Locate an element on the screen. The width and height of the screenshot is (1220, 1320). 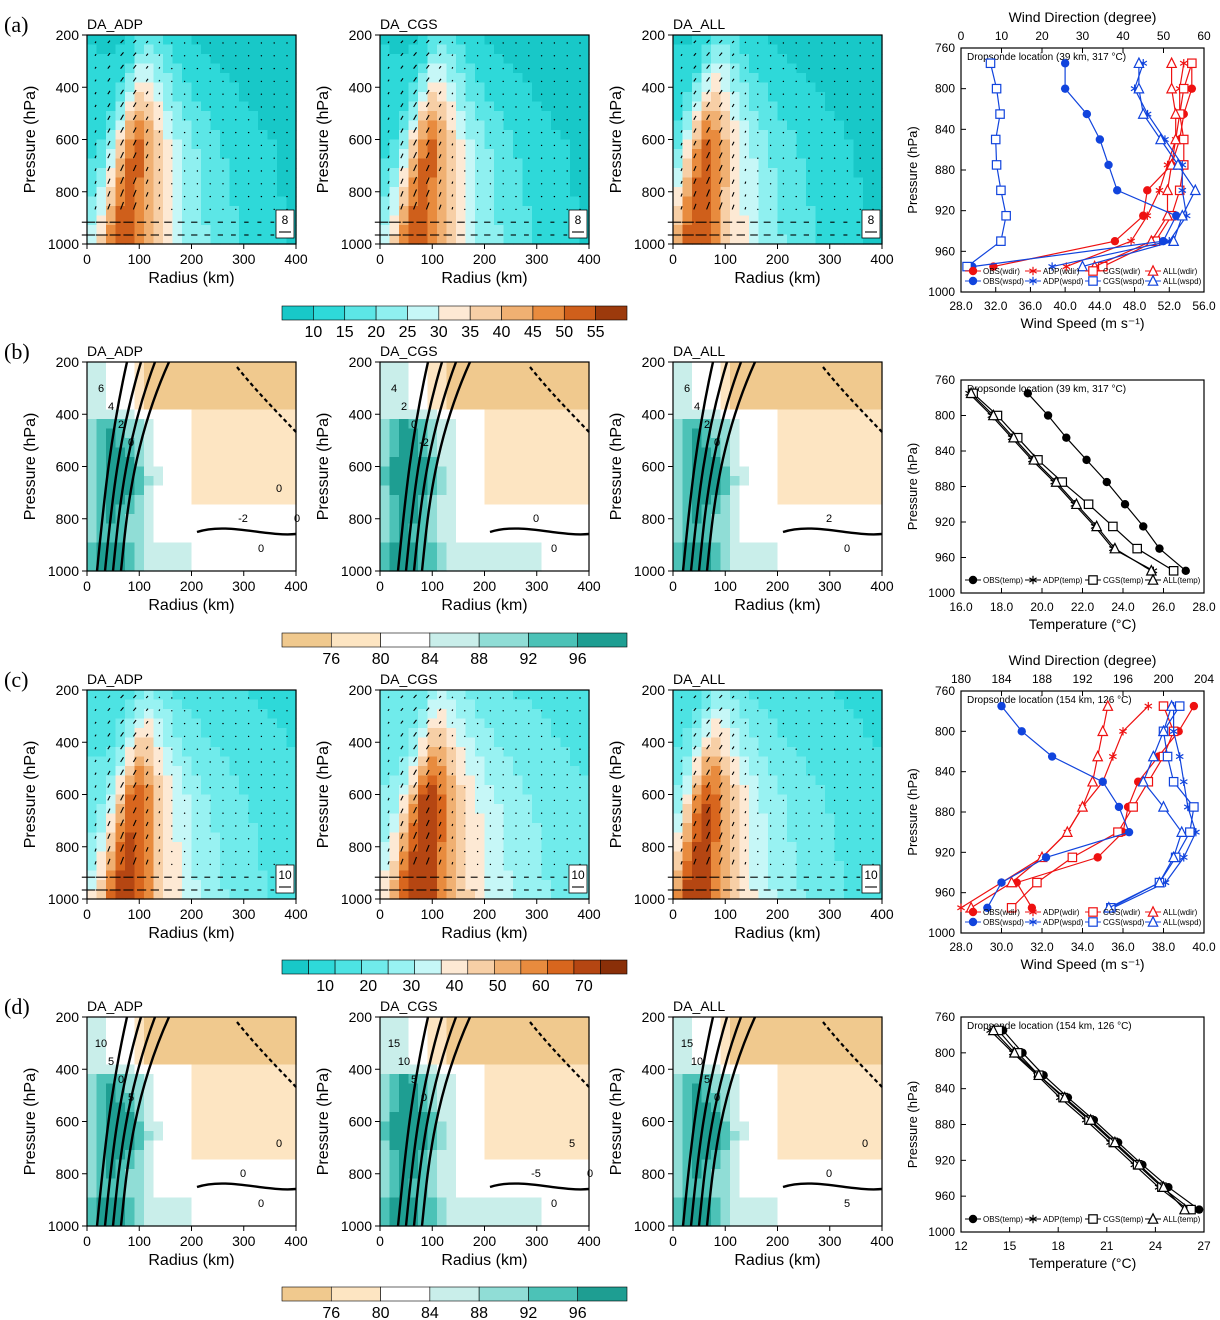
x-tick-label: 200 is located at coordinates (778, 259).